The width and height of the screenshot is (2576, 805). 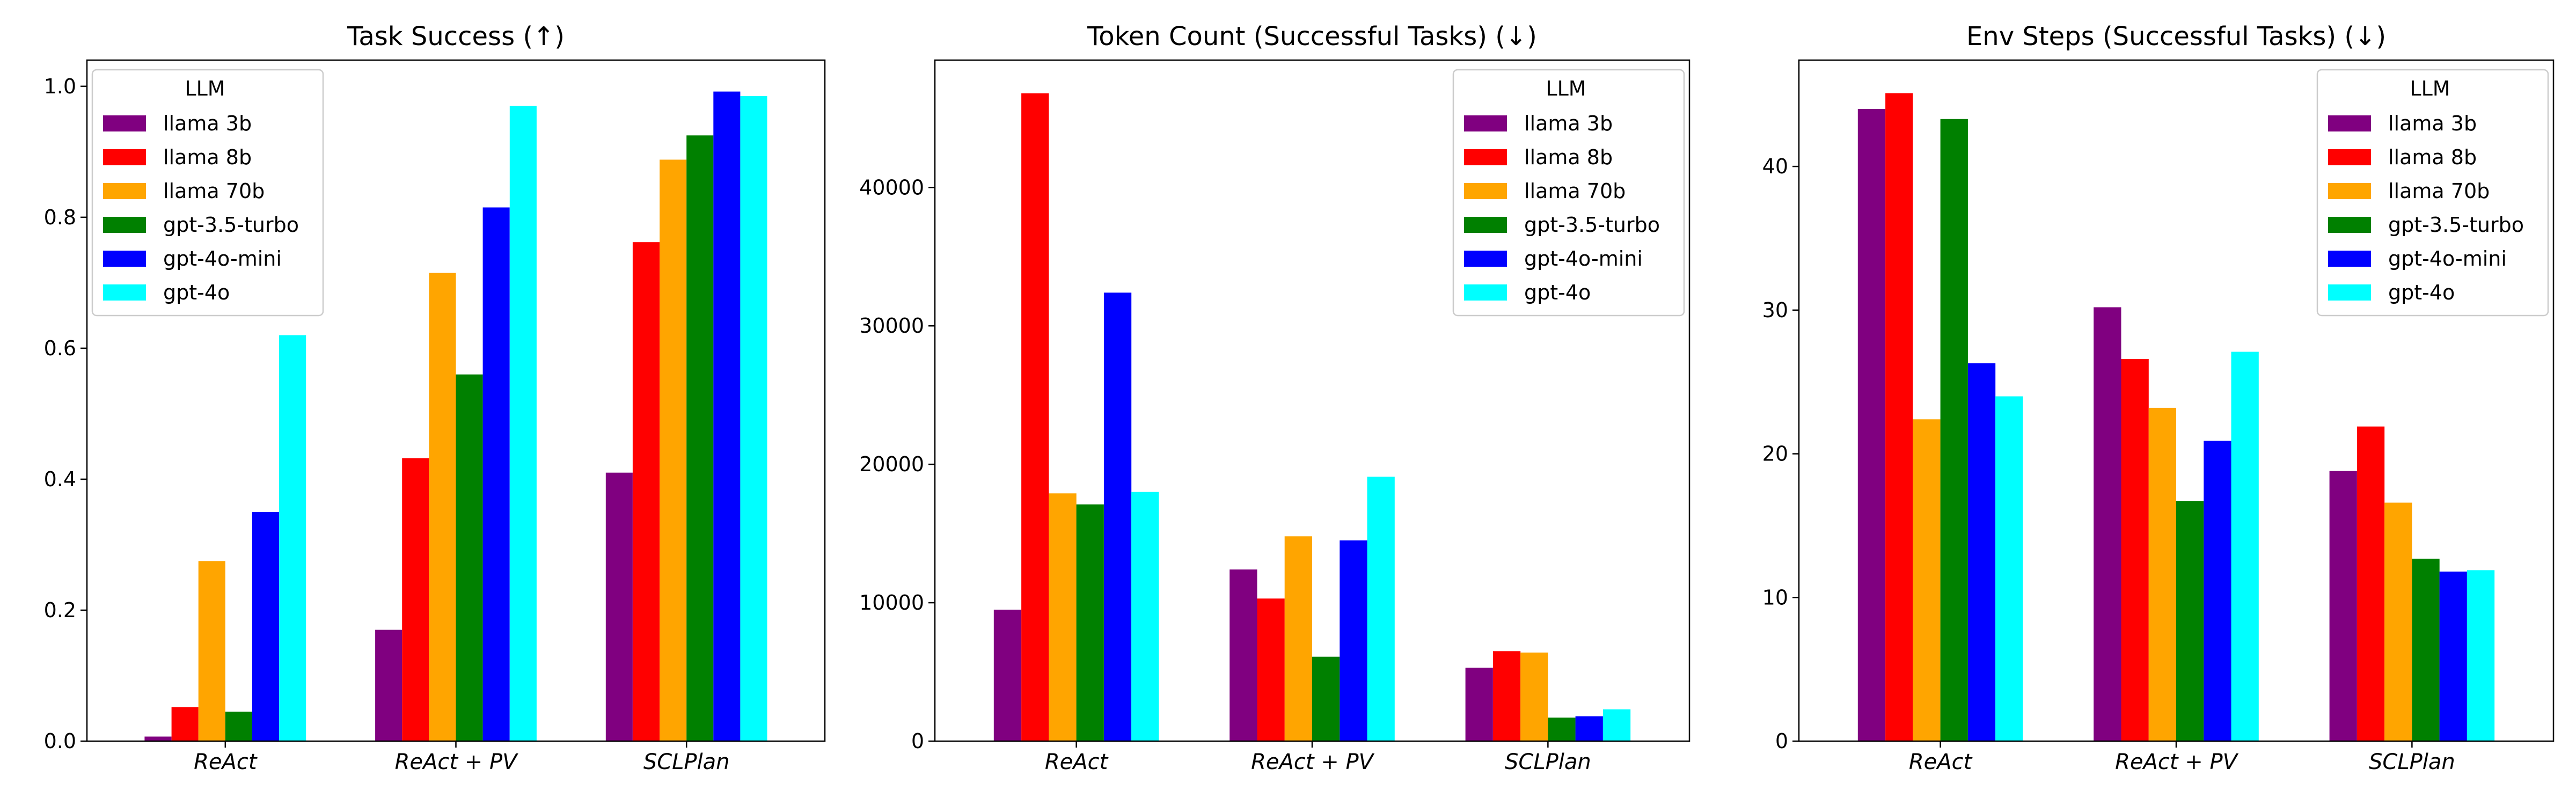 I want to click on y-tick-label: 20, so click(x=1775, y=454).